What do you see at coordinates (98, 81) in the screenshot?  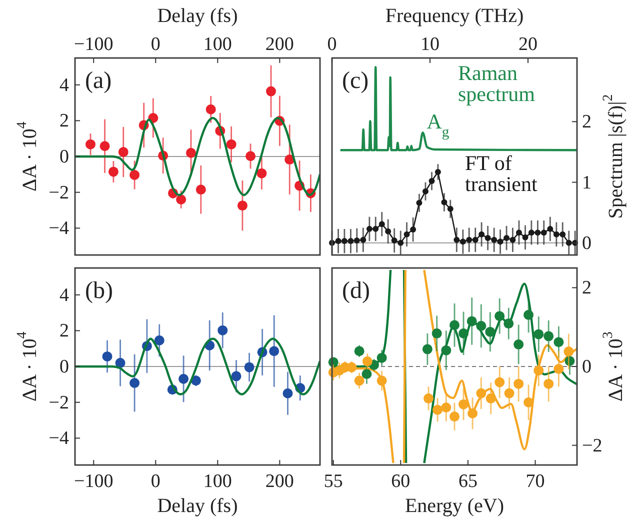 I see `chart-title: (a)` at bounding box center [98, 81].